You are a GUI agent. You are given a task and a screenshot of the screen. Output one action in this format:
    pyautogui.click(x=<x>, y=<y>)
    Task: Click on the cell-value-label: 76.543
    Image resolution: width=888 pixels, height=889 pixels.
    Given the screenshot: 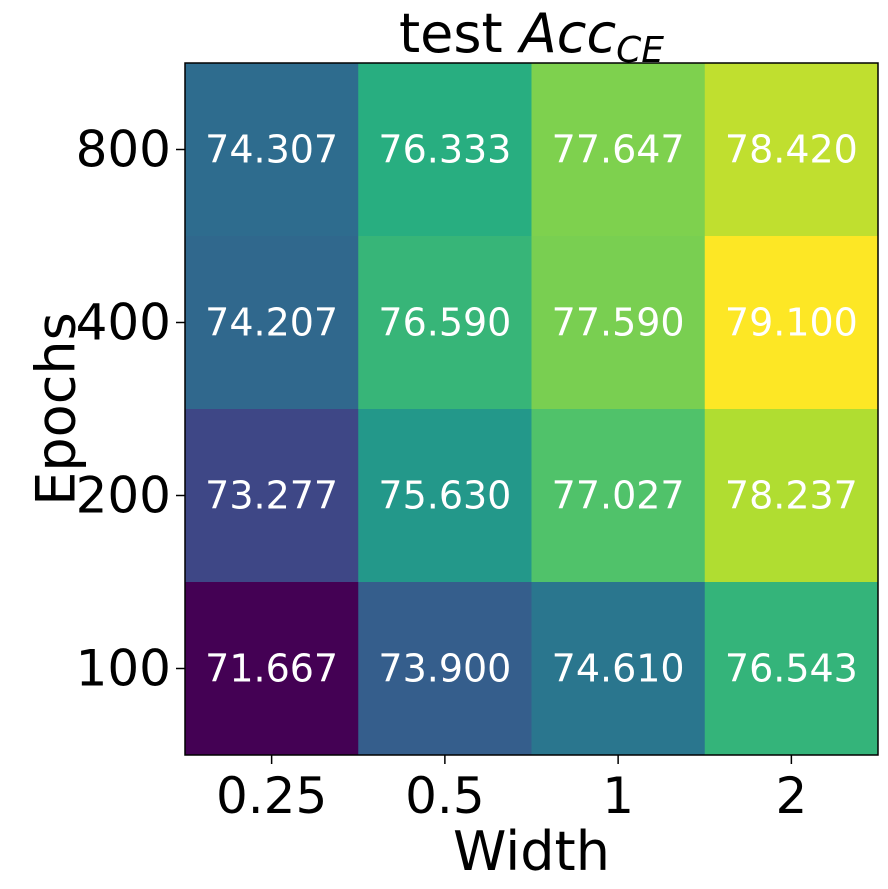 What is the action you would take?
    pyautogui.click(x=791, y=669)
    